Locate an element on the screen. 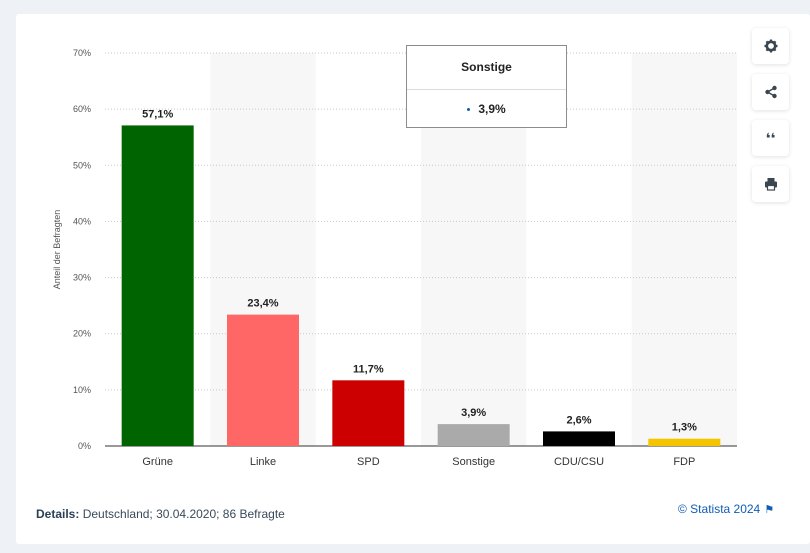  print-button is located at coordinates (770, 184).